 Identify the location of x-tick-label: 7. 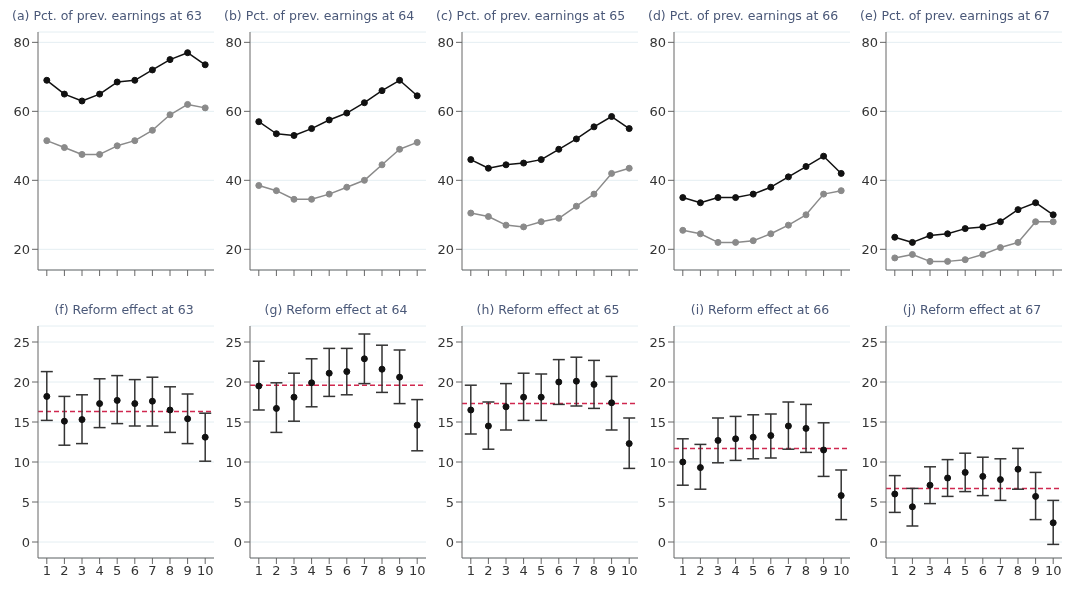
(152, 571).